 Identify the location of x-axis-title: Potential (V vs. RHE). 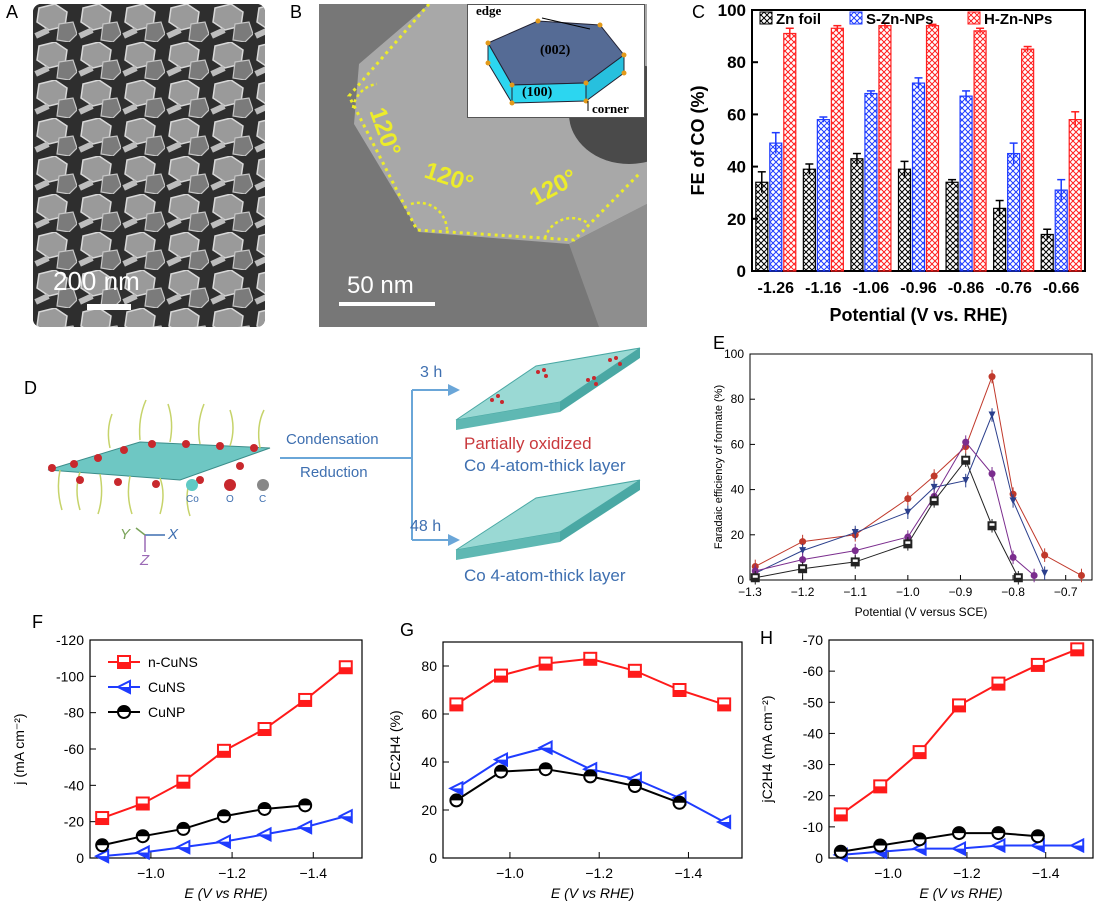
(918, 315).